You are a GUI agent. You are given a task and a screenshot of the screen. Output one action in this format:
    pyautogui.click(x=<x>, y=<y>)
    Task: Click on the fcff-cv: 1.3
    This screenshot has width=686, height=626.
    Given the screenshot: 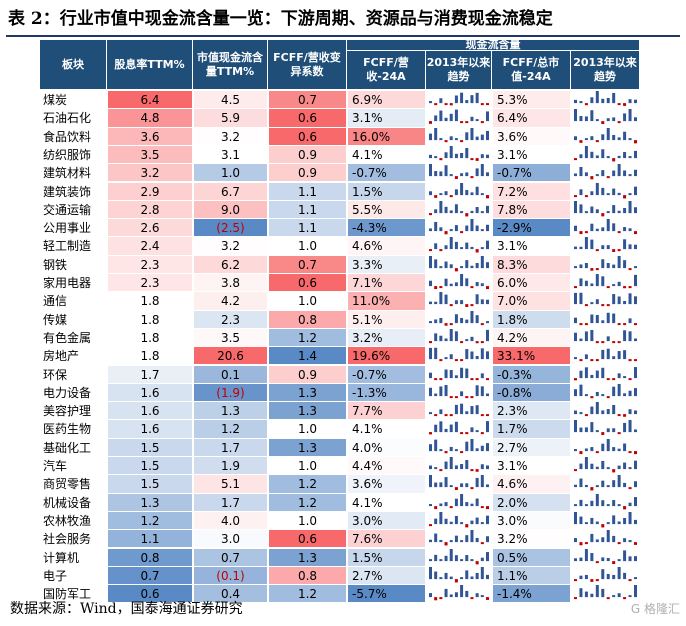 What is the action you would take?
    pyautogui.click(x=307, y=447)
    